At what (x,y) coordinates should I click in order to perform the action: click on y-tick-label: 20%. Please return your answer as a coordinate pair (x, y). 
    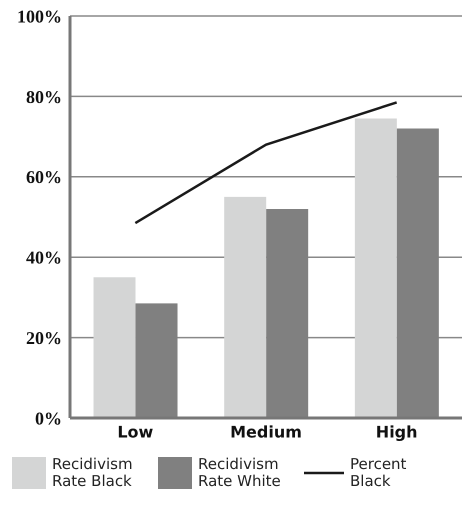
    Looking at the image, I should click on (44, 338).